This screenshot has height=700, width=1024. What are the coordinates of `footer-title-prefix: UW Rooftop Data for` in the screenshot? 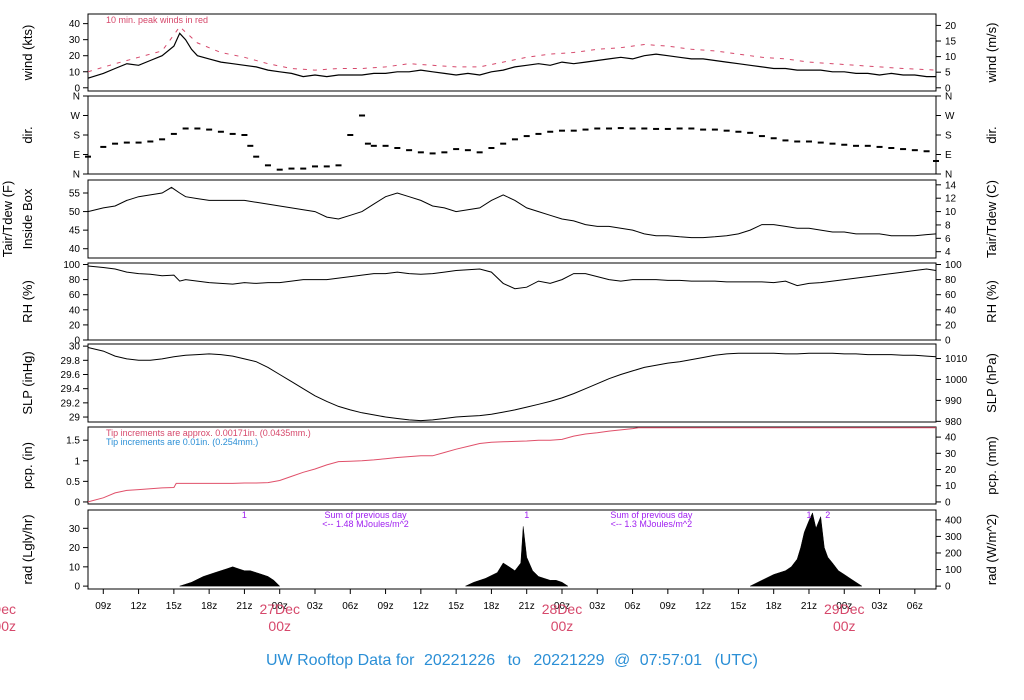 It's located at (340, 660).